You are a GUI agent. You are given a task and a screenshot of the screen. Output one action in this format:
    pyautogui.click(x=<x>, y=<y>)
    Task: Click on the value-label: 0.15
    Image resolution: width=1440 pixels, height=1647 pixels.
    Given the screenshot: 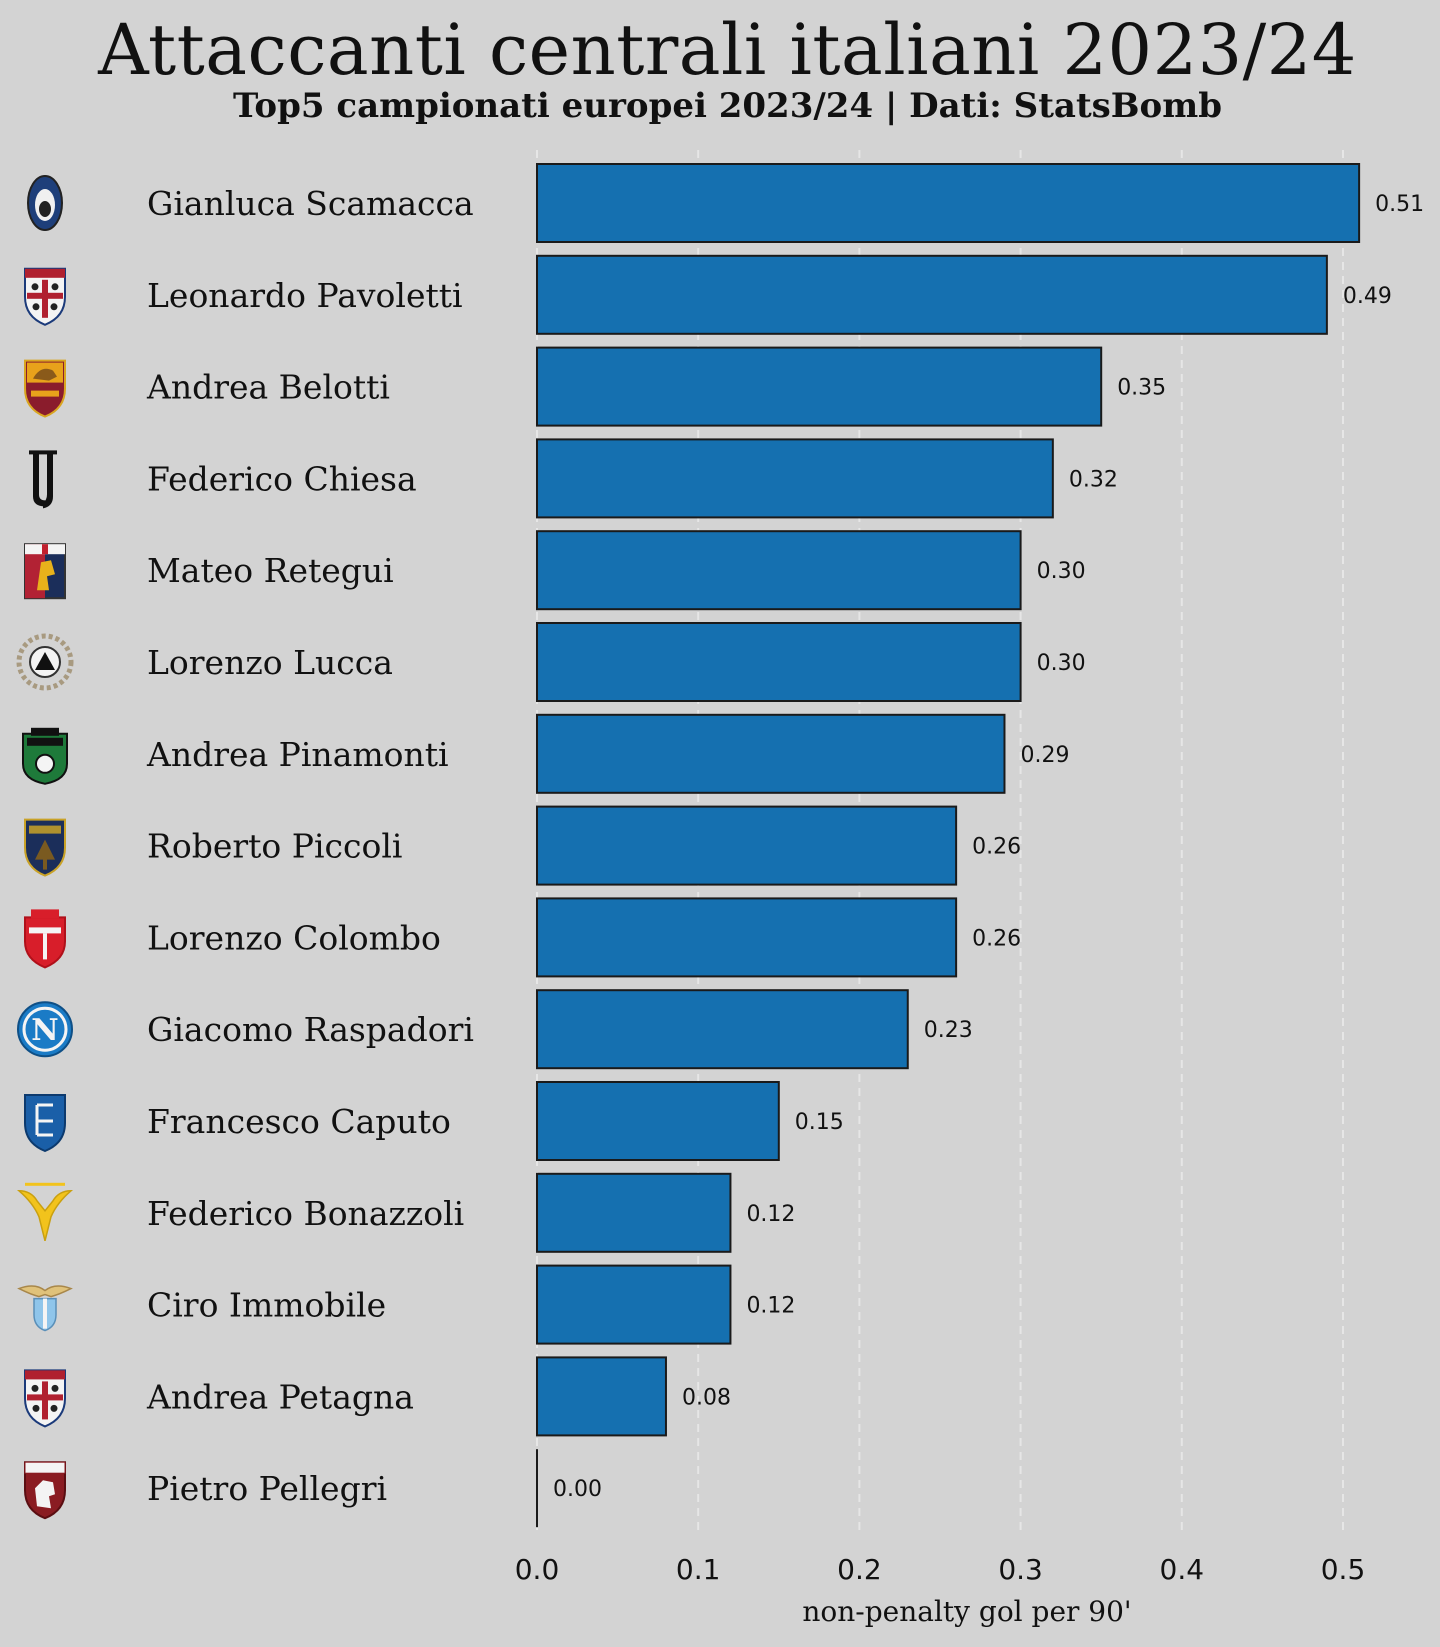 What is the action you would take?
    pyautogui.click(x=819, y=1122)
    